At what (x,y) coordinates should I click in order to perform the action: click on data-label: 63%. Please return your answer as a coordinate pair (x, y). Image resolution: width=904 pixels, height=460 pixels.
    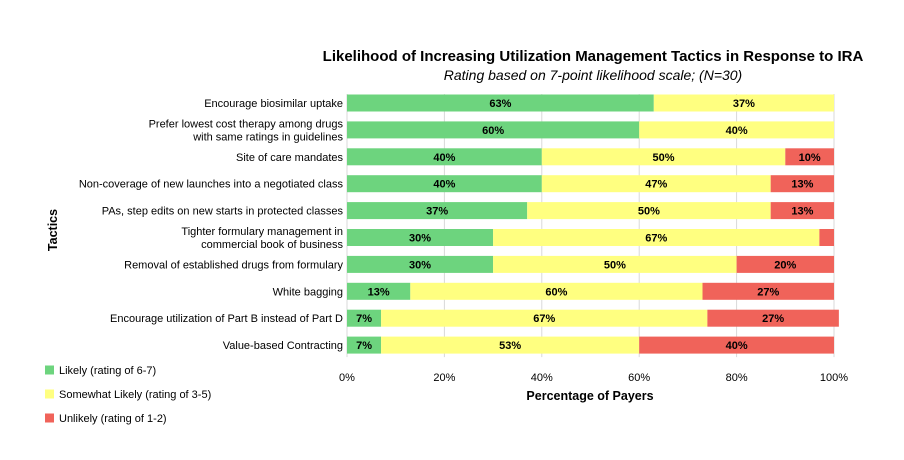
    Looking at the image, I should click on (500, 104).